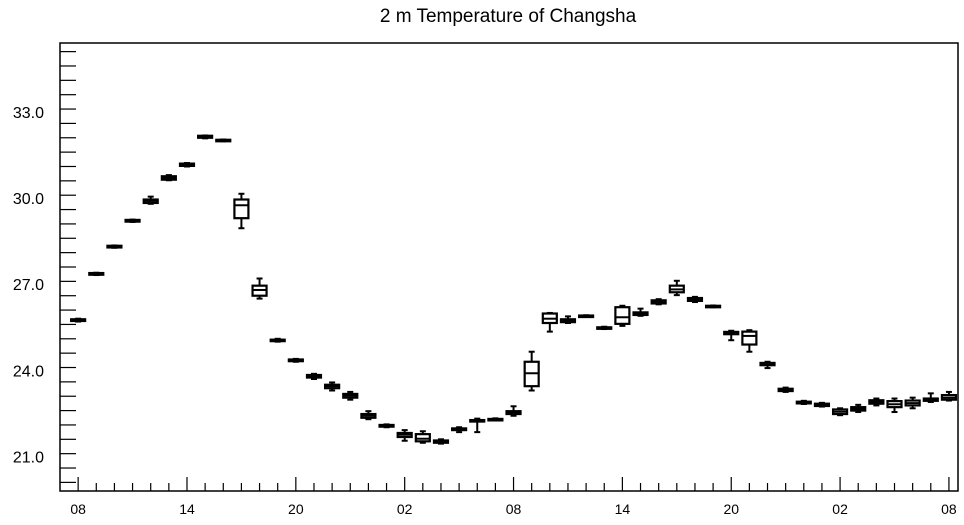  Describe the element at coordinates (28, 371) in the screenshot. I see `y-tick-label: 24.0` at that location.